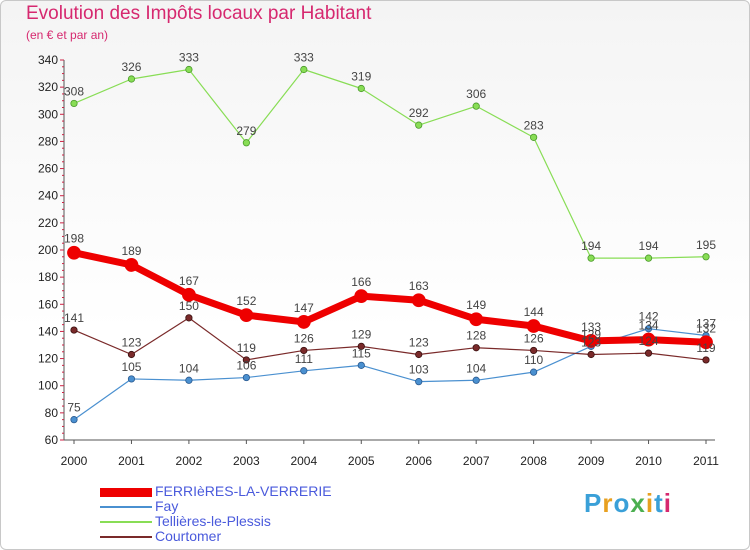 The width and height of the screenshot is (750, 550). I want to click on y-tick-label: 80, so click(52, 413).